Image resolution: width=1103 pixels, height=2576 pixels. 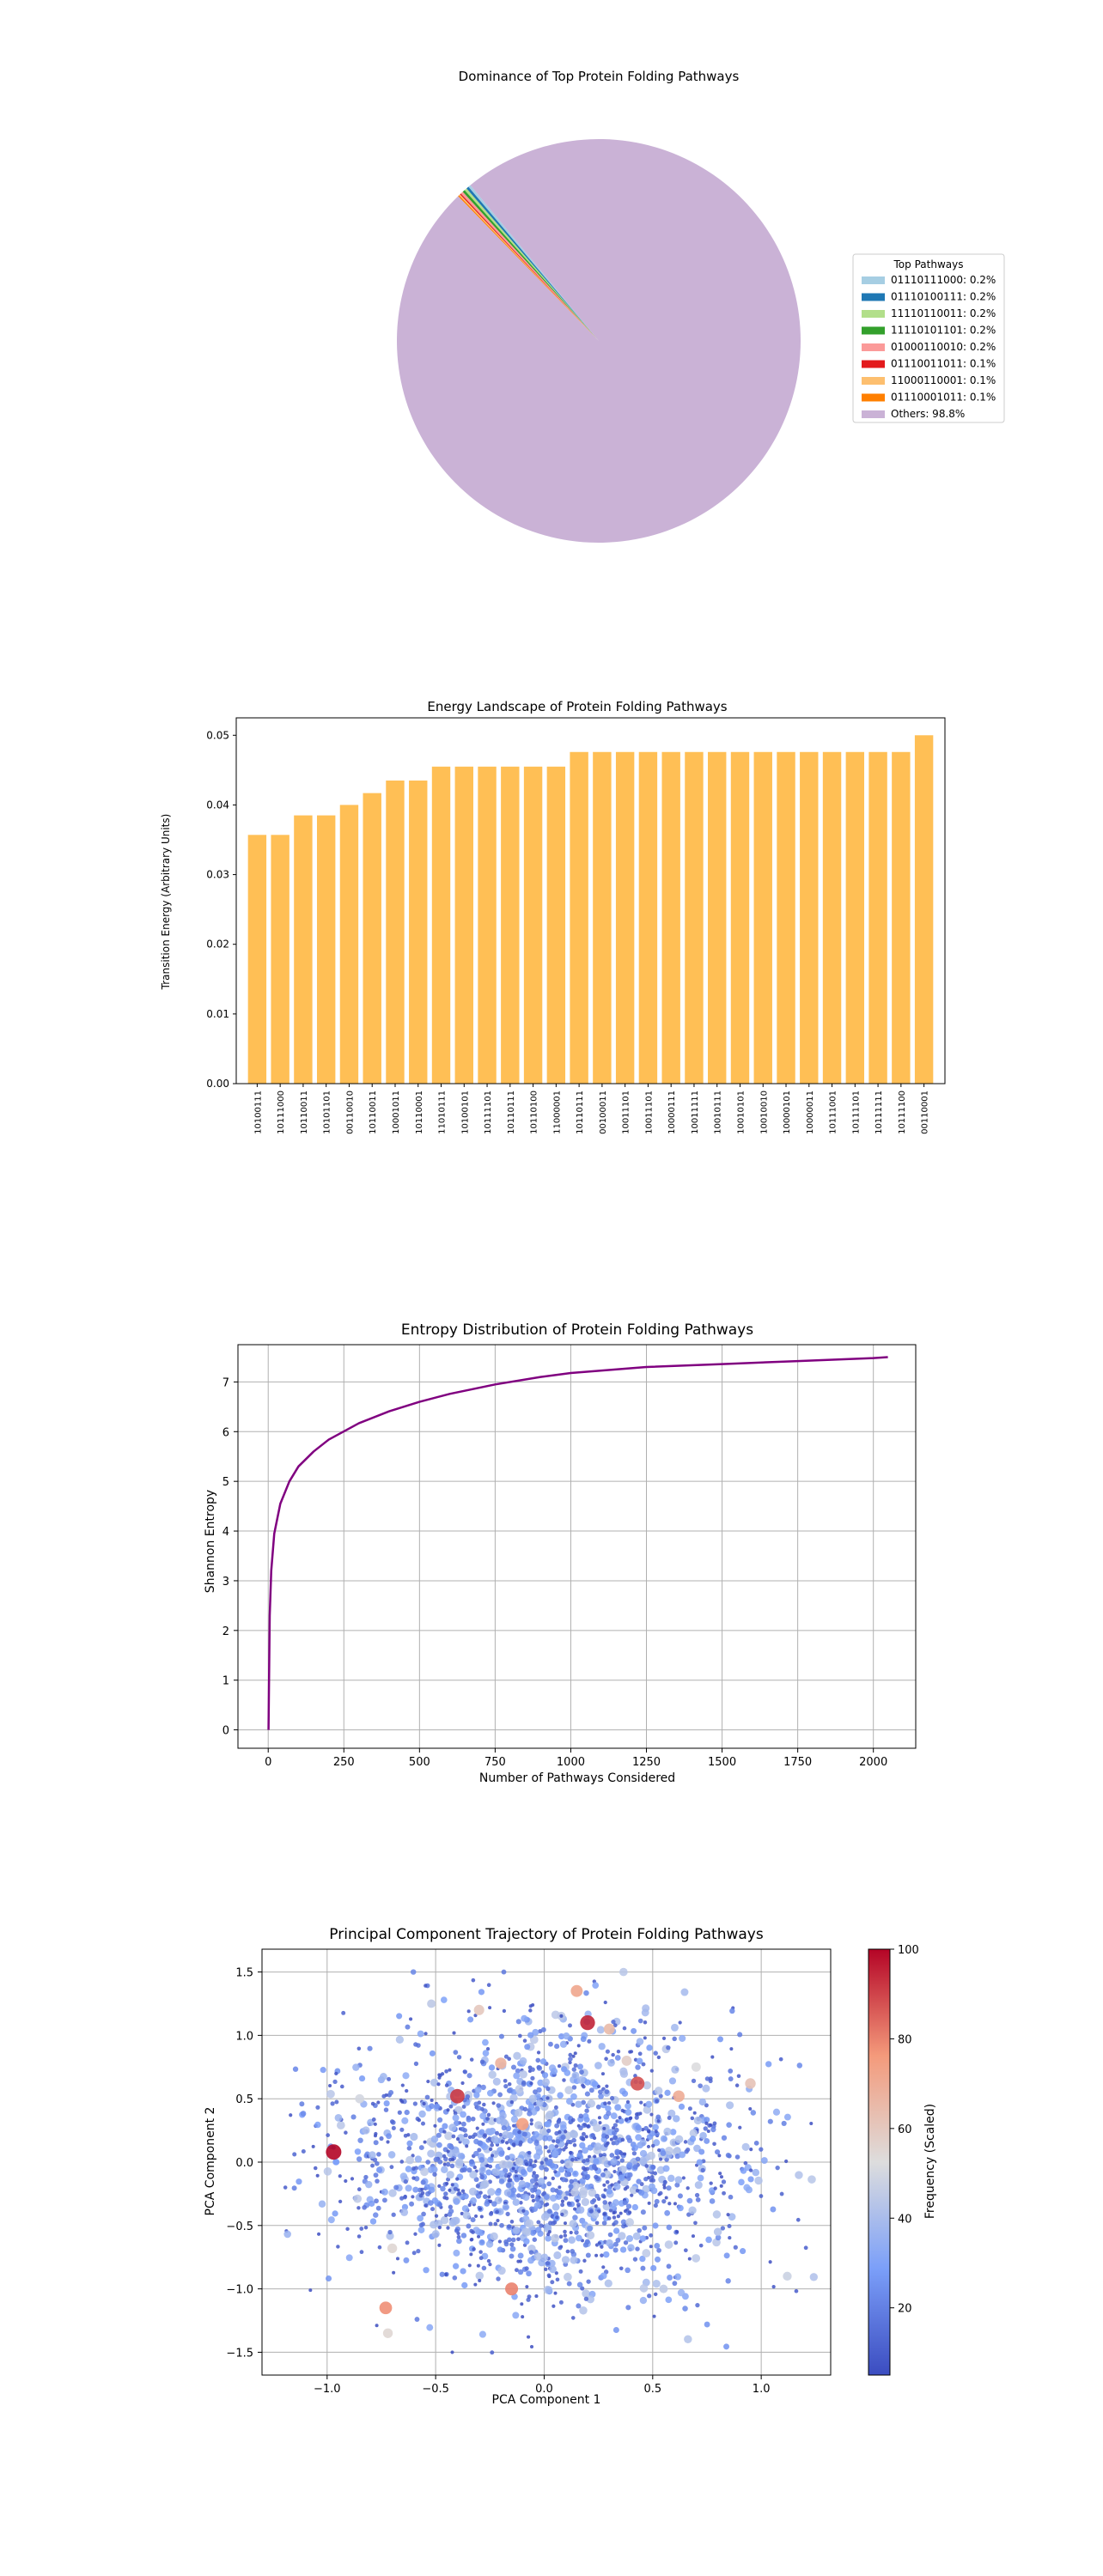 What do you see at coordinates (797, 1762) in the screenshot?
I see `x-tick-label: 1750` at bounding box center [797, 1762].